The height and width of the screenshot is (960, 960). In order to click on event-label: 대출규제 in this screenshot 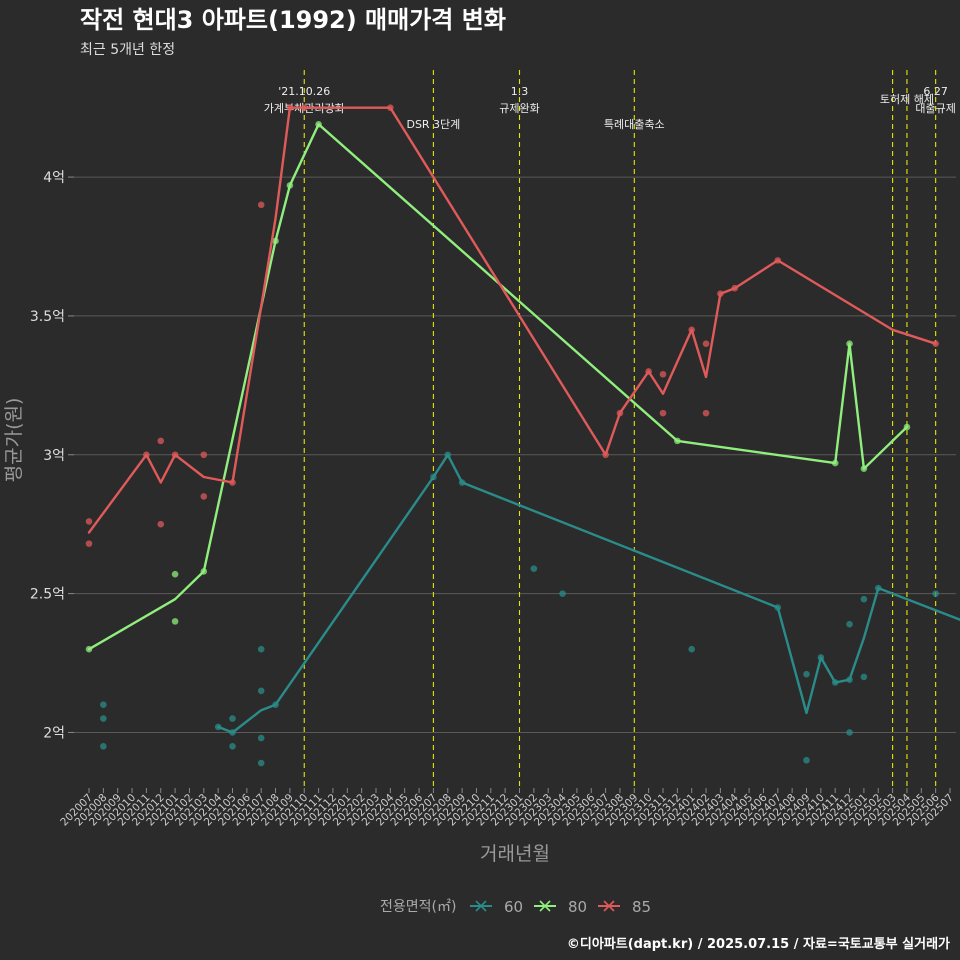, I will do `click(935, 108)`.